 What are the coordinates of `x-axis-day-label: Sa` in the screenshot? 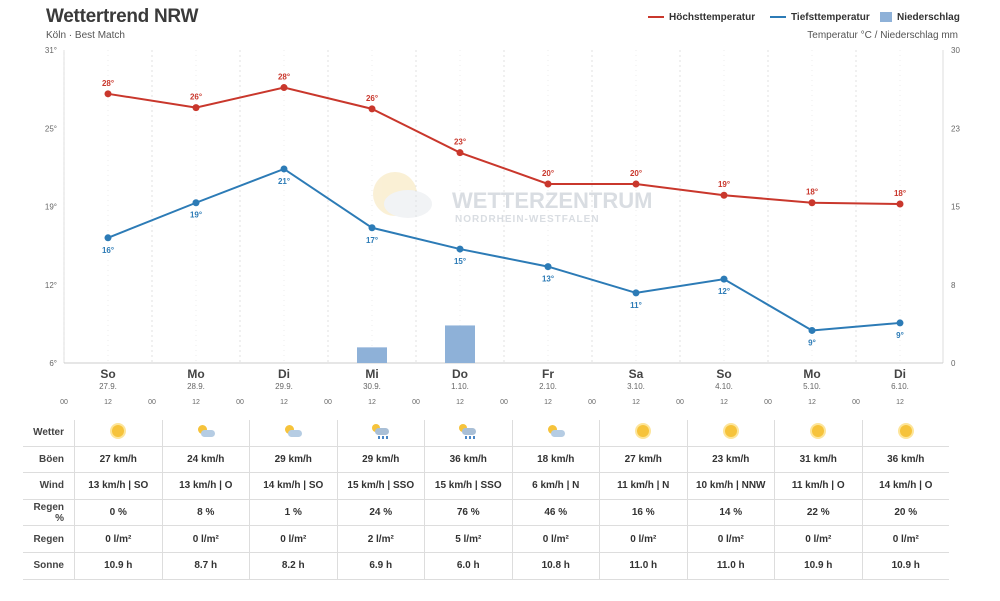 It's located at (636, 374).